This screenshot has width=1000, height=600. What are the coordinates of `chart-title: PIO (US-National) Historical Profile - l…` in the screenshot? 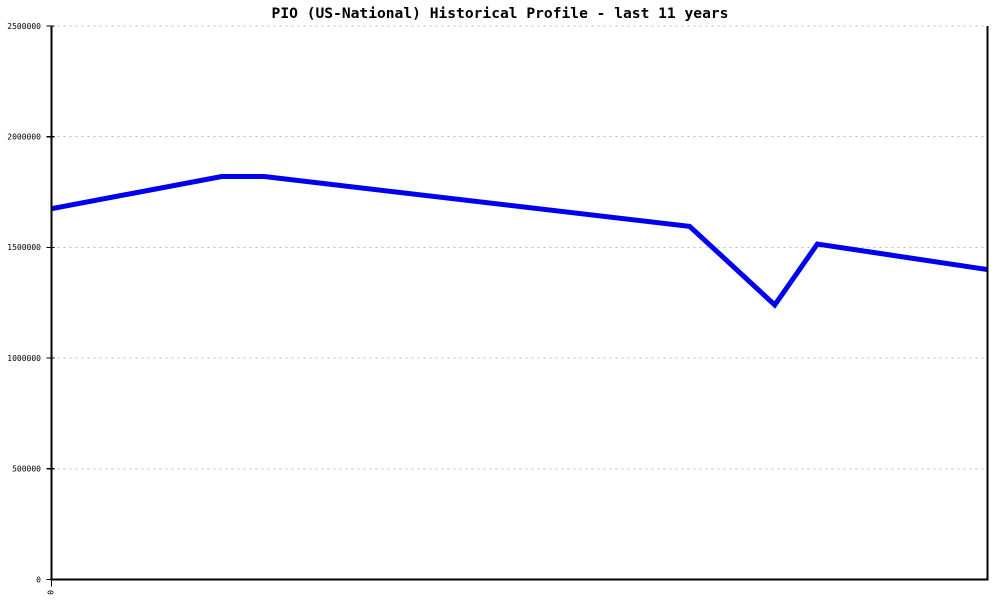 It's located at (500, 13).